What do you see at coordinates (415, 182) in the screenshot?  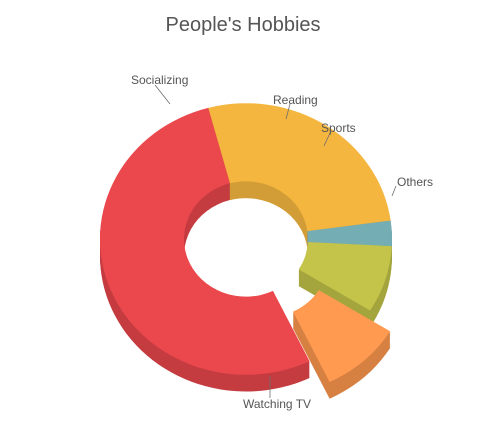 I see `label-others: Others` at bounding box center [415, 182].